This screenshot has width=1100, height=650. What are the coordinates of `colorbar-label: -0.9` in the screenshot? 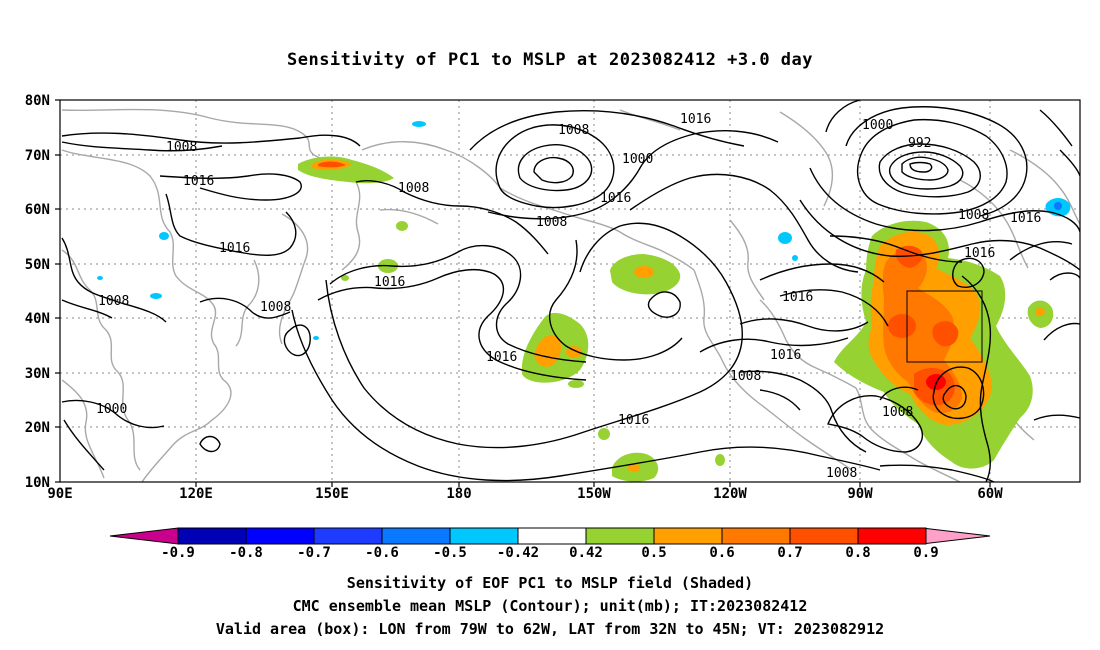 It's located at (178, 553).